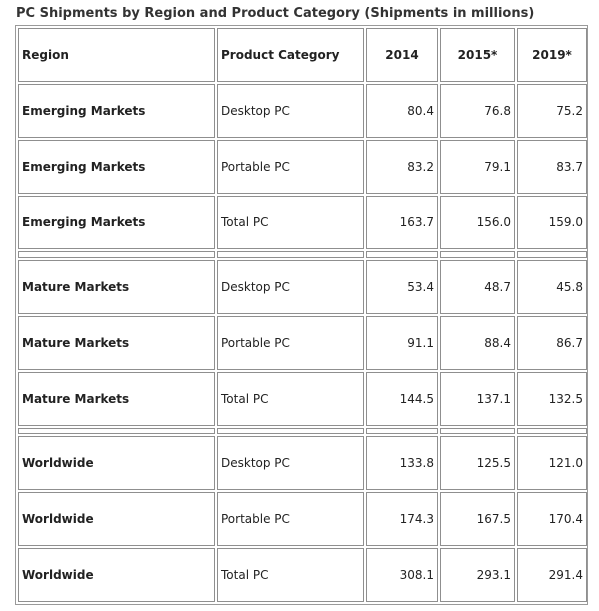  Describe the element at coordinates (477, 55) in the screenshot. I see `header-2015: 2015*` at that location.